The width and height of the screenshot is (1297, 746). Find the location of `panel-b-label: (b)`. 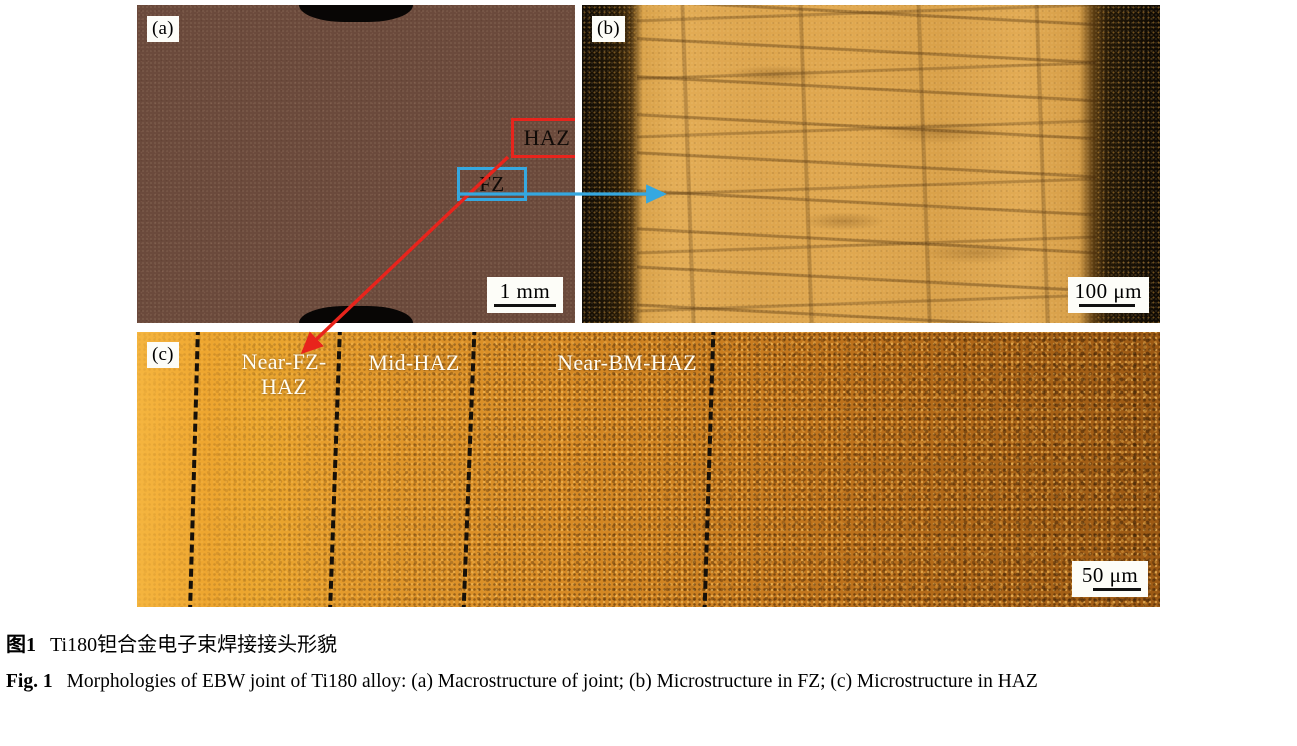

panel-b-label: (b) is located at coordinates (608, 29).